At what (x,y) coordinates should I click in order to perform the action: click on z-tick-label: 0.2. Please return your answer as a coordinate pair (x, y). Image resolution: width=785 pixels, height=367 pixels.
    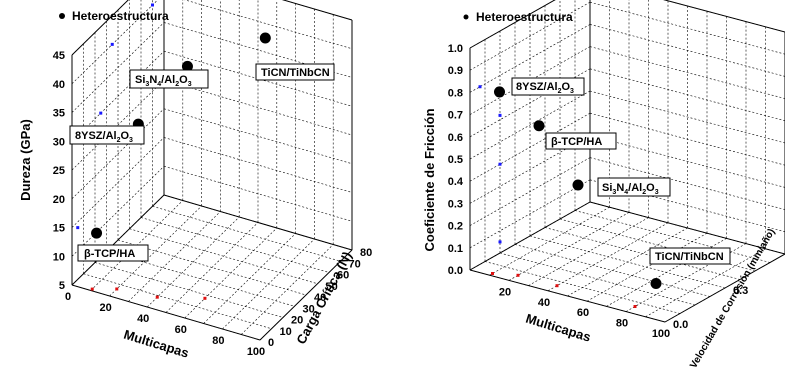
    Looking at the image, I should click on (455, 227).